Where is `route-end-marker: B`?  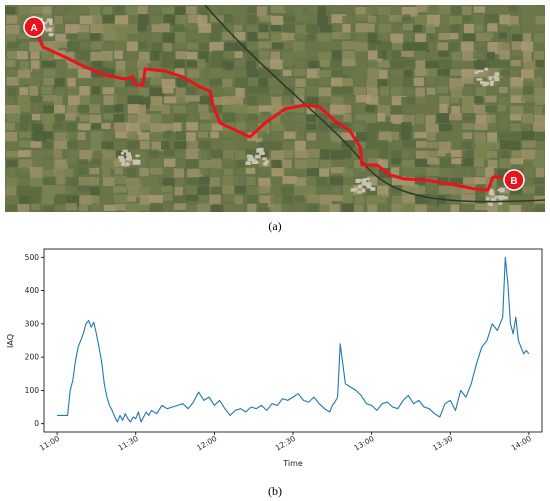
route-end-marker: B is located at coordinates (514, 180).